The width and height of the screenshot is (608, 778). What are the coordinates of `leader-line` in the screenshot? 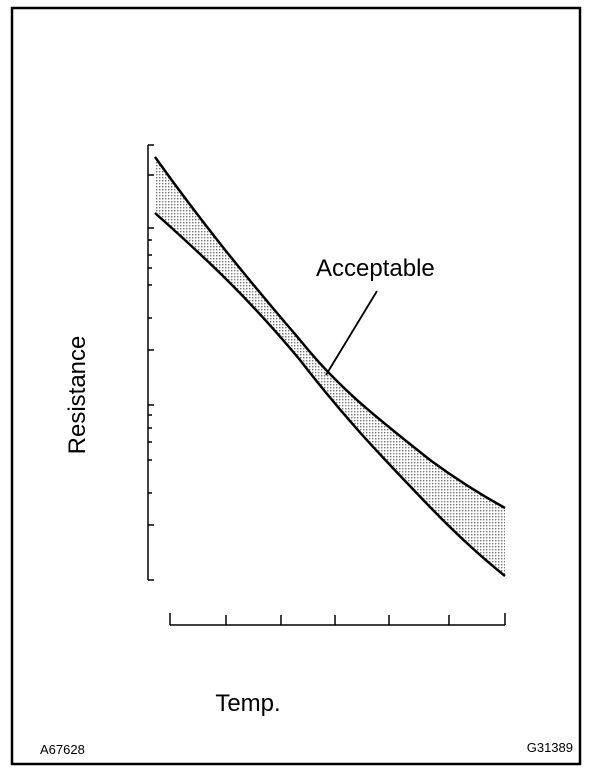 It's located at (351, 333).